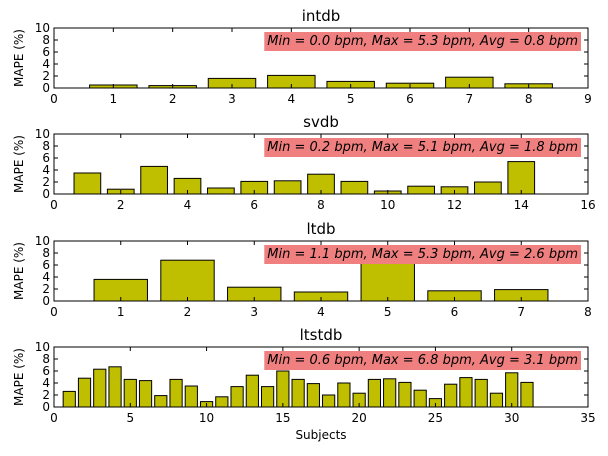 Image resolution: width=608 pixels, height=456 pixels. Describe the element at coordinates (587, 205) in the screenshot. I see `x-tick-label: 16` at that location.